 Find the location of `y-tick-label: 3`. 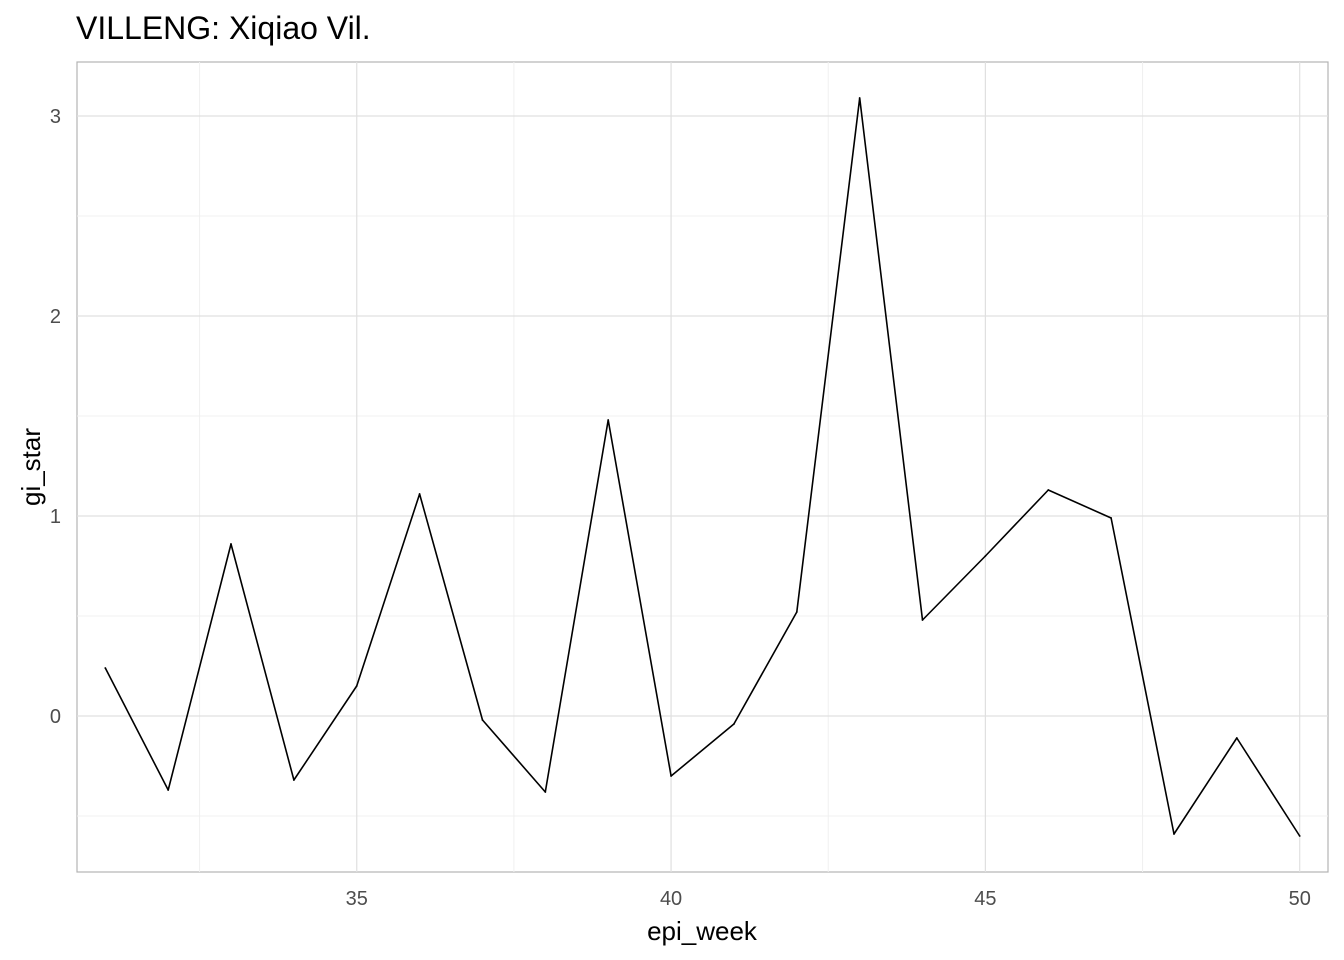

y-tick-label: 3 is located at coordinates (55, 117).